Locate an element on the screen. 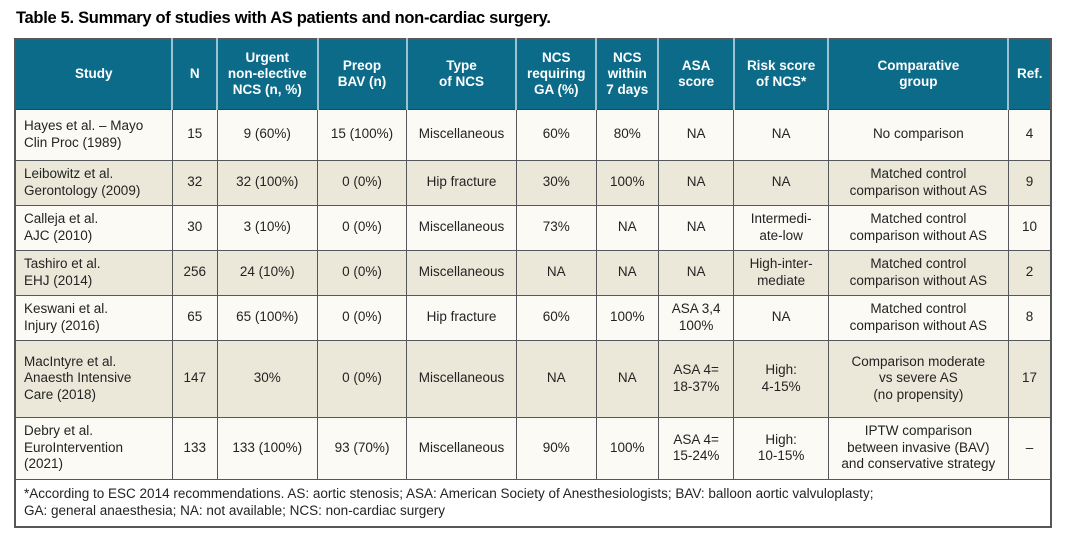 Image resolution: width=1066 pixels, height=545 pixels. cell-n: 65 is located at coordinates (194, 317).